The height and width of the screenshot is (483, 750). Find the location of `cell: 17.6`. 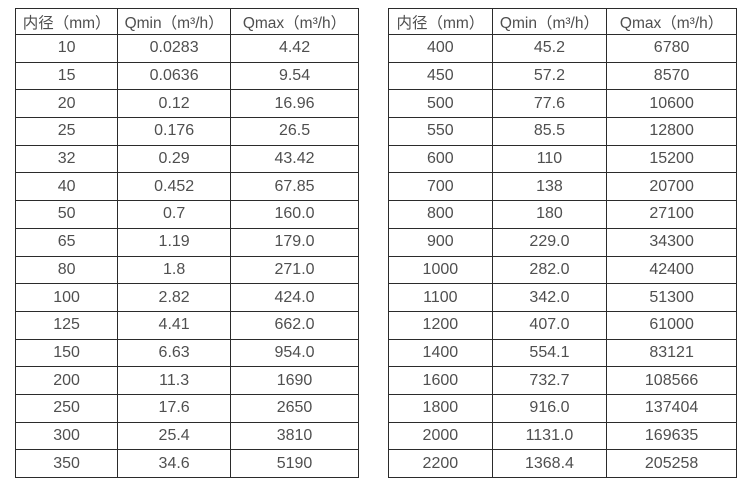

cell: 17.6 is located at coordinates (174, 408).